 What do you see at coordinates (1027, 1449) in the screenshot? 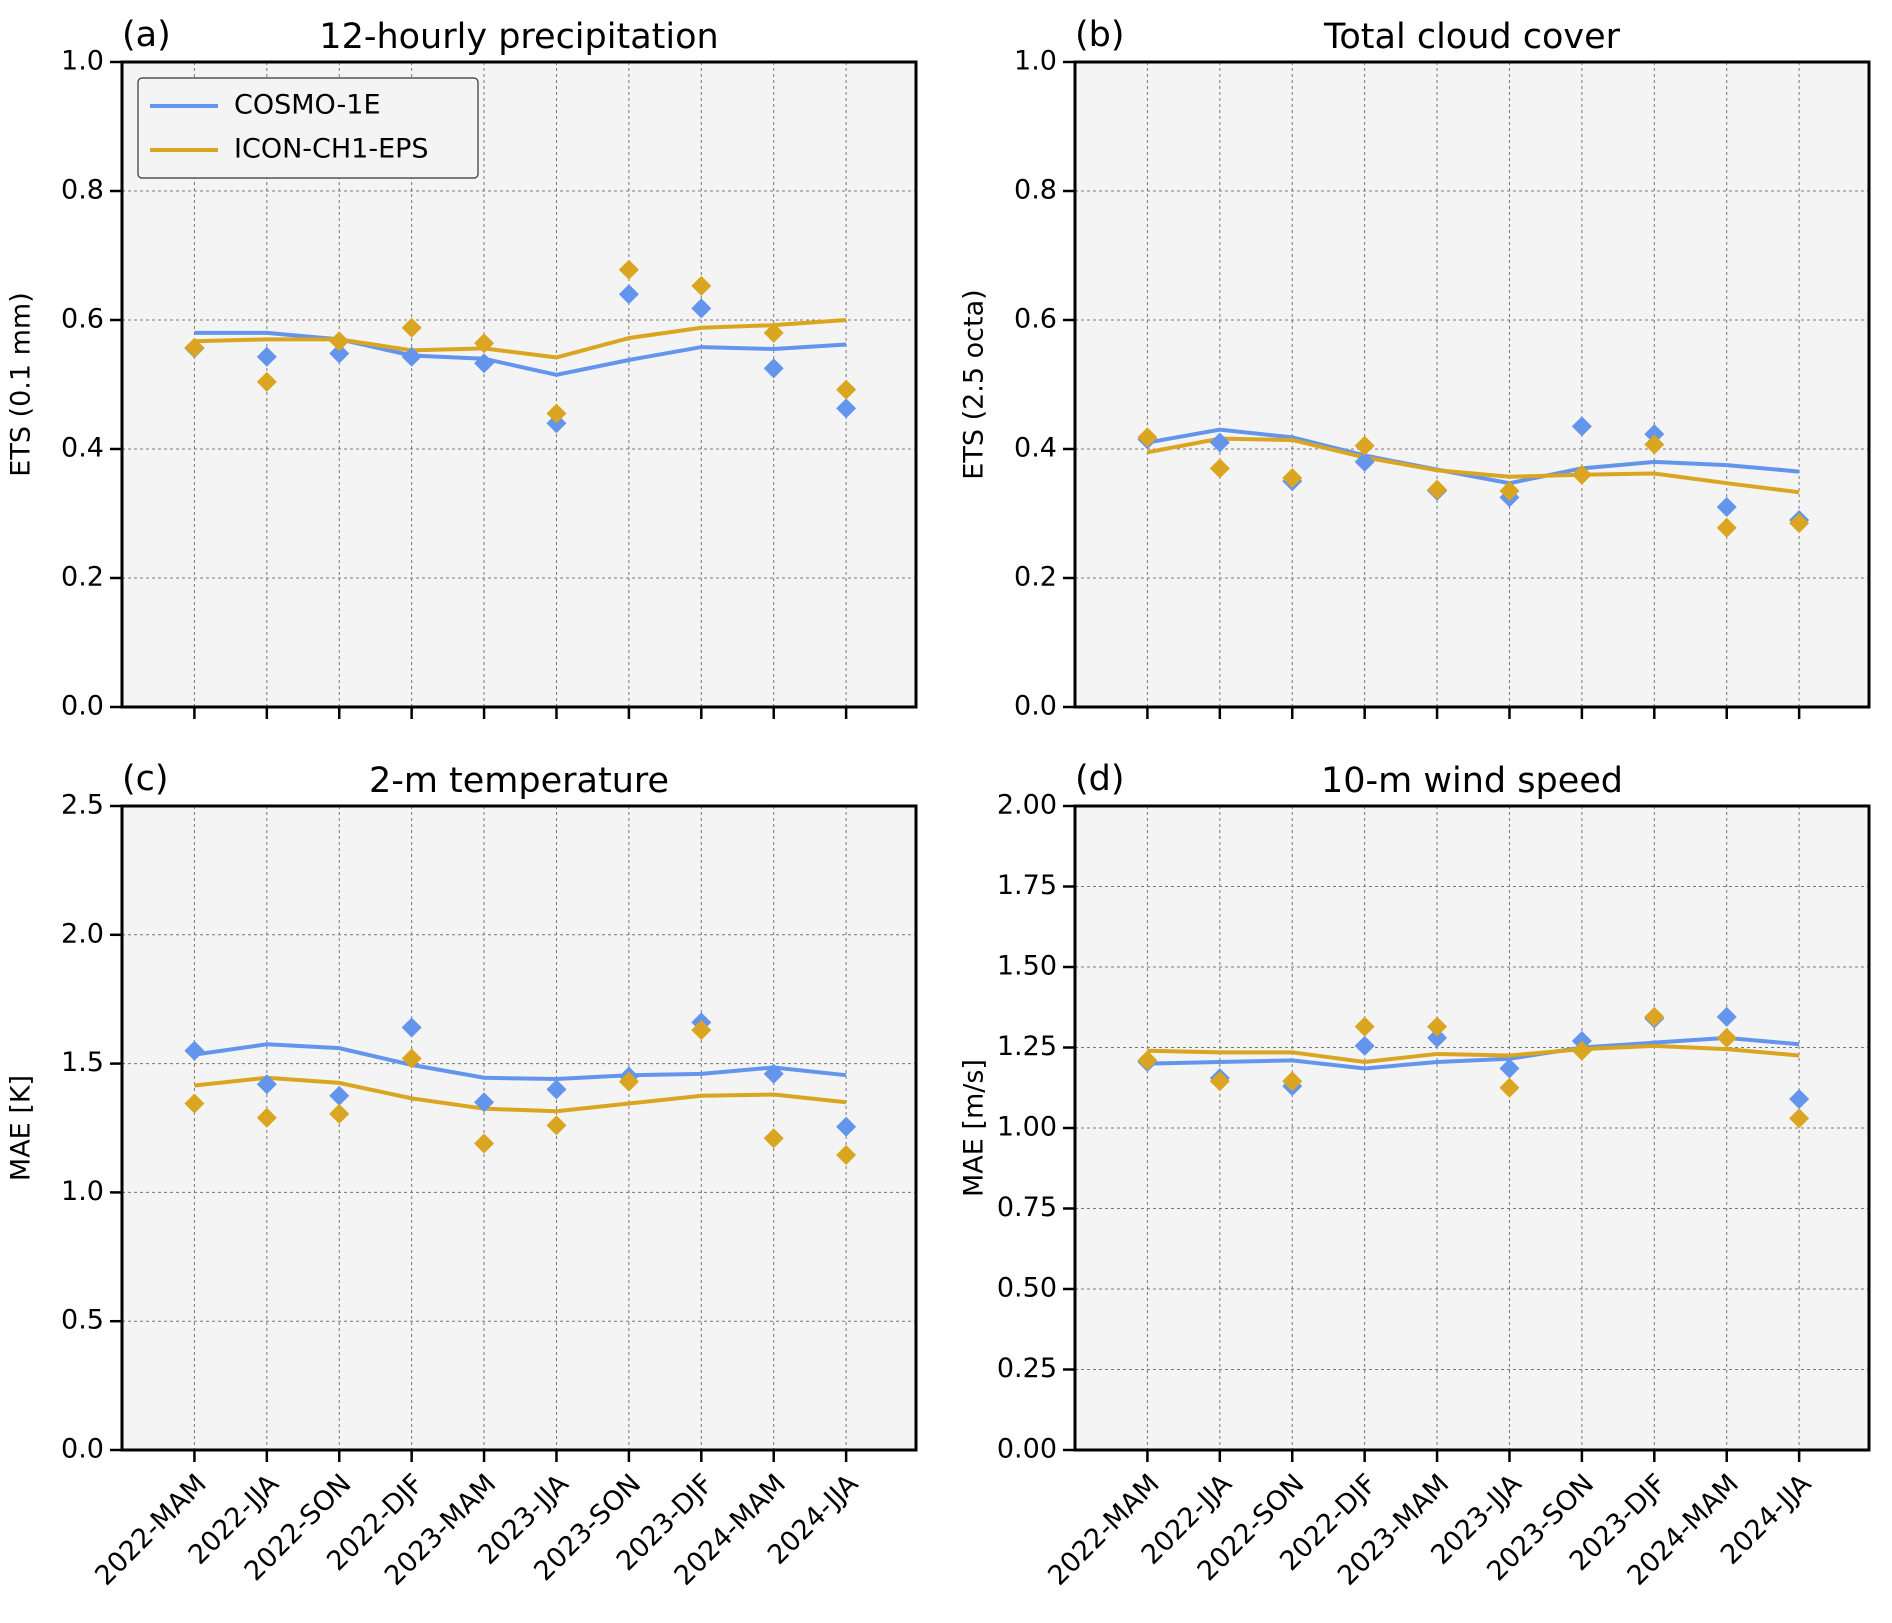
I see `y-tick-label: 0.00` at bounding box center [1027, 1449].